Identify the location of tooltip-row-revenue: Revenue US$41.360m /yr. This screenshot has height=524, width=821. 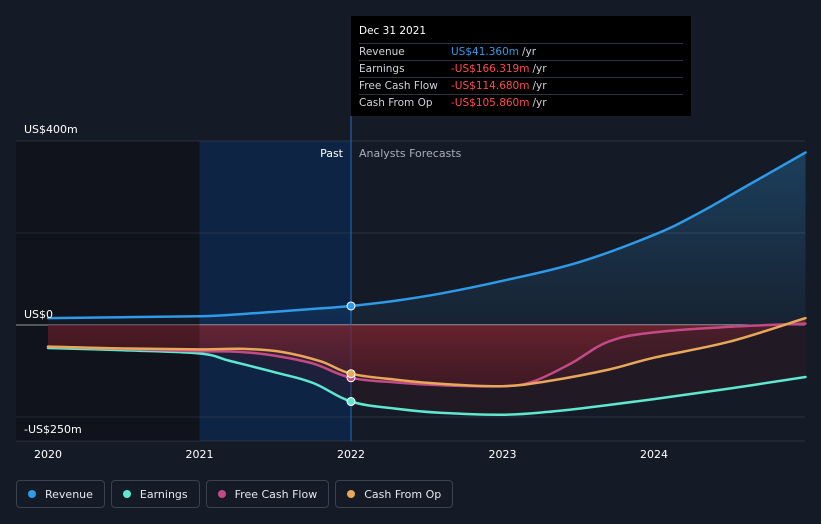
(521, 51).